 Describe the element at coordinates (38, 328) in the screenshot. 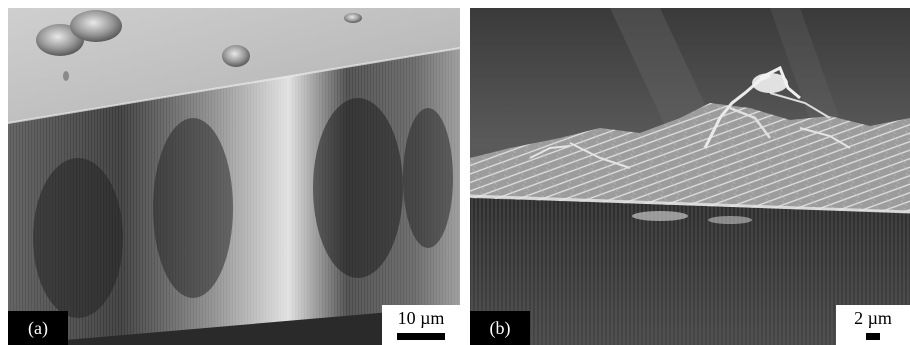

I see `panel-label-a: (a)` at that location.